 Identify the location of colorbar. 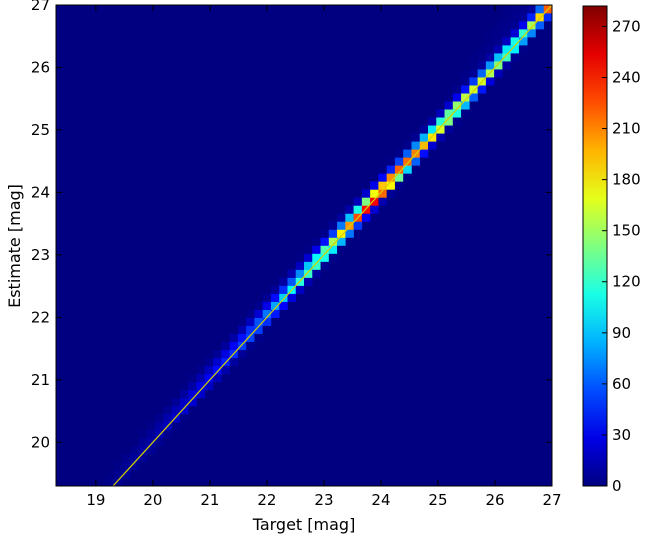
(595, 246).